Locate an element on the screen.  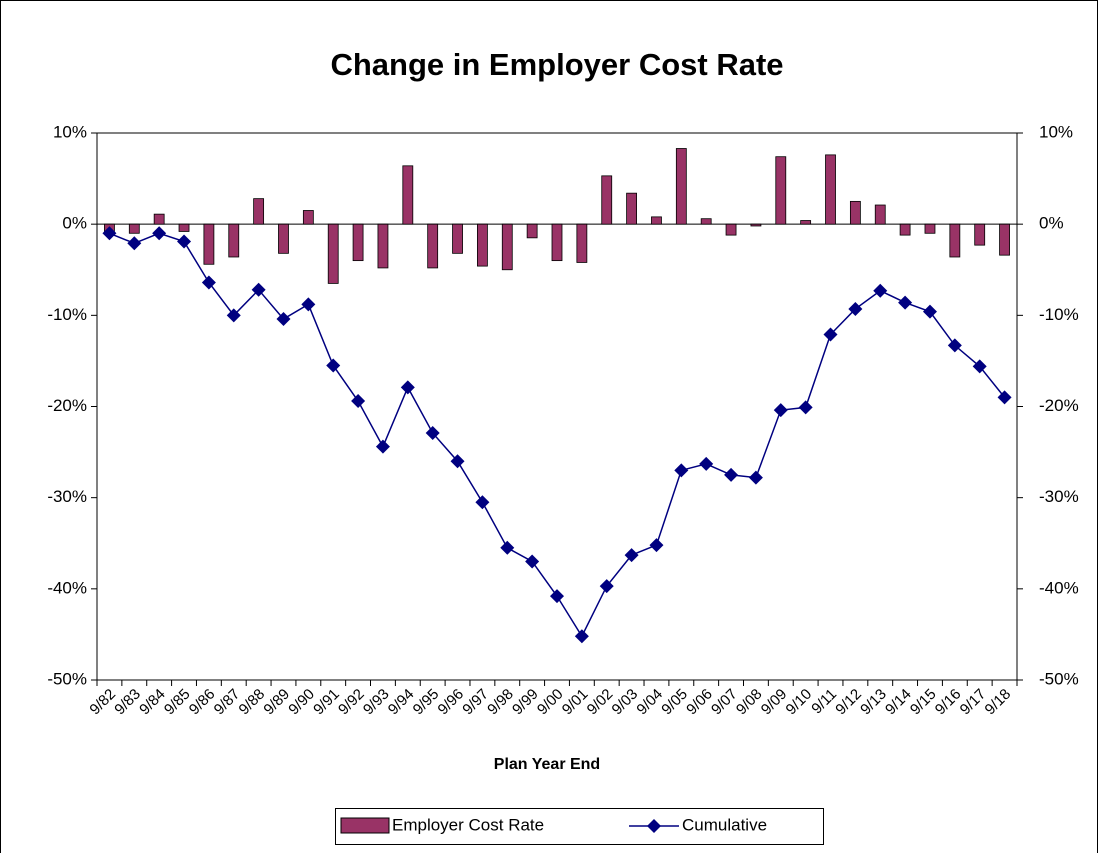
y-tick-label: -50% is located at coordinates (67, 678).